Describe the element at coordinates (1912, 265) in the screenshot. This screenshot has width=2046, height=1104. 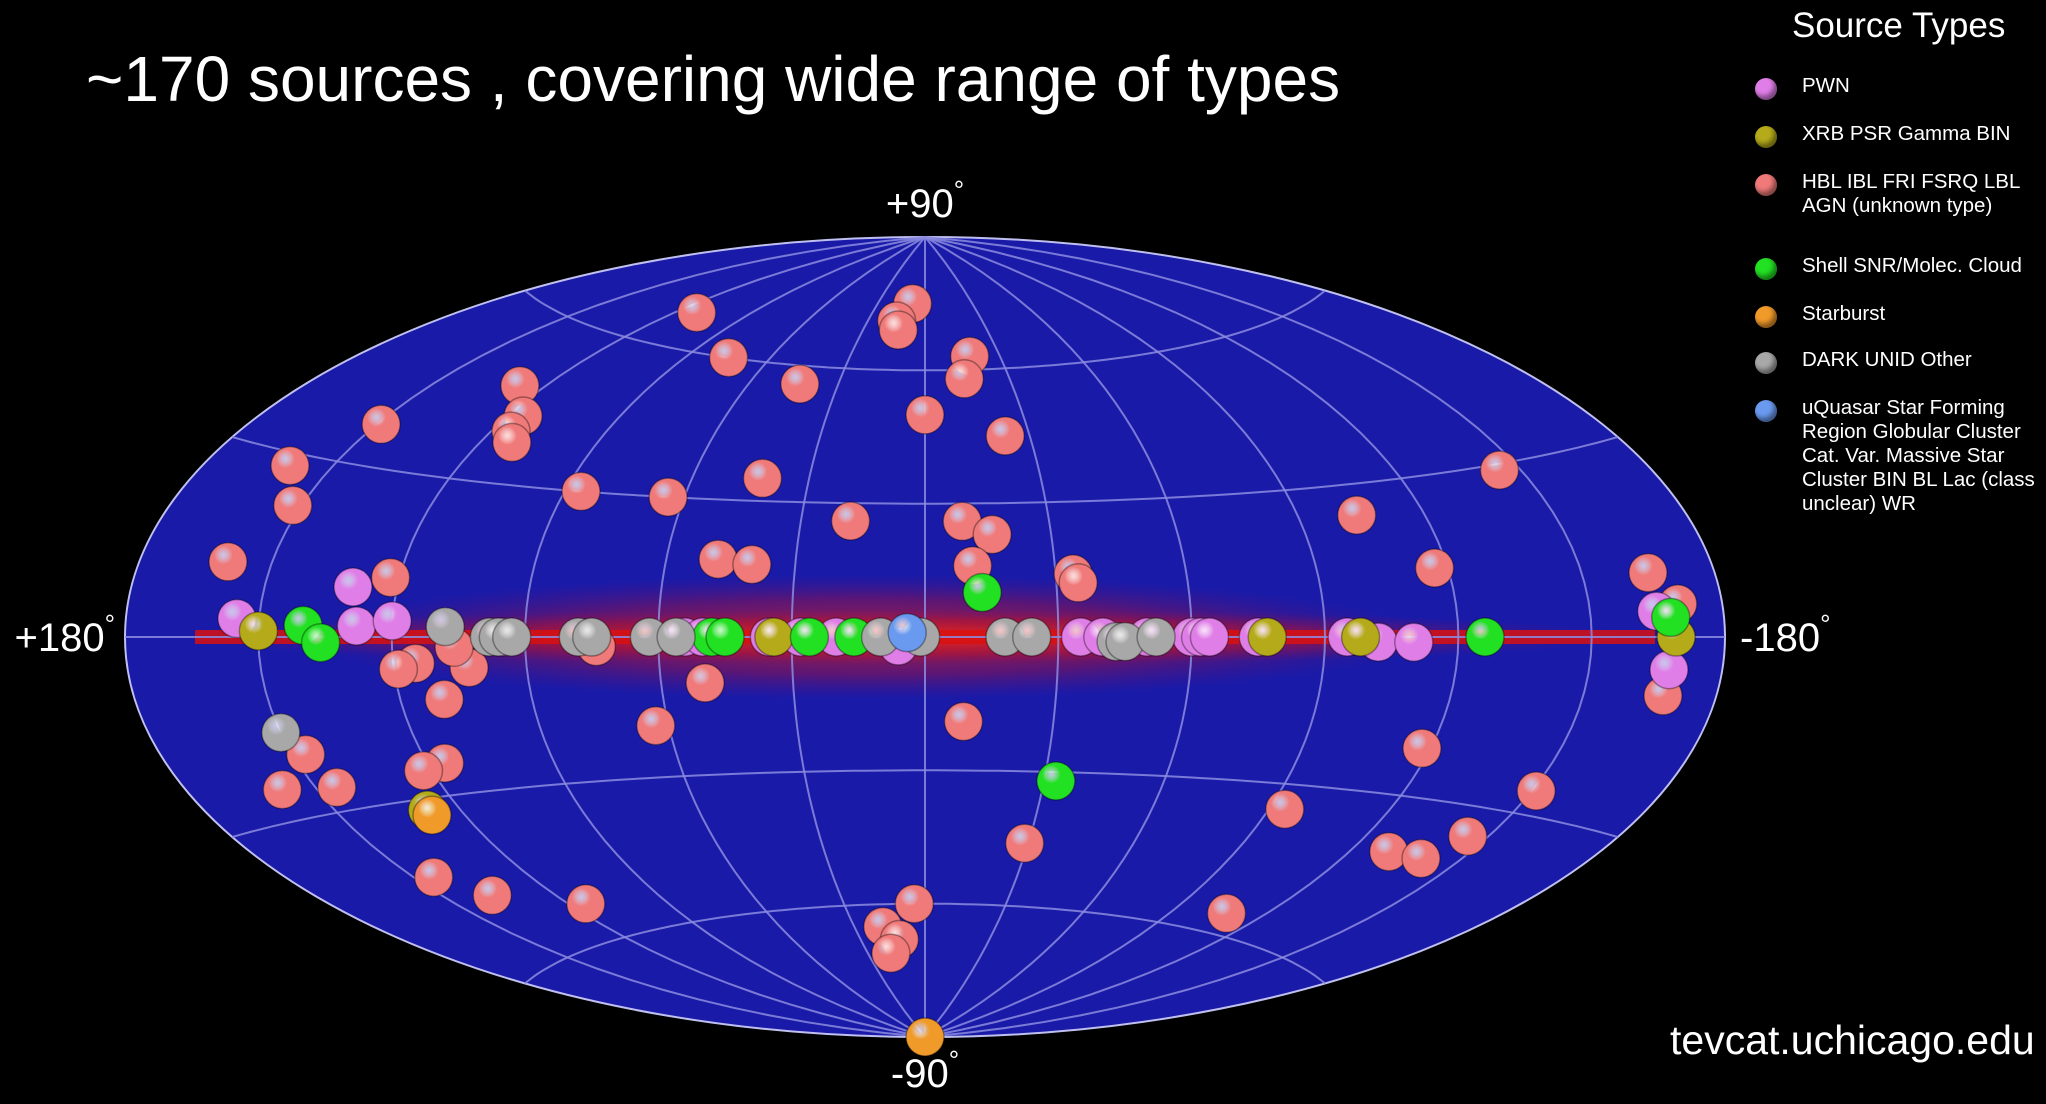
I see `legend-label: Shell SNR/Molec. Cloud` at that location.